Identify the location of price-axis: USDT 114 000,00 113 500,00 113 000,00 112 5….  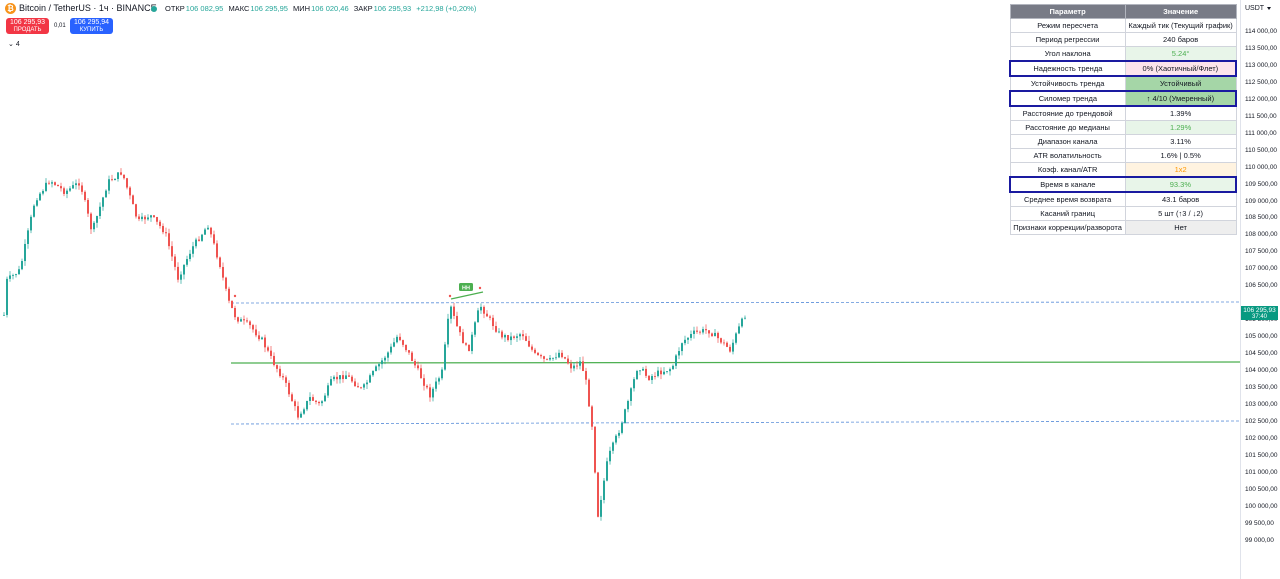
(1260, 289).